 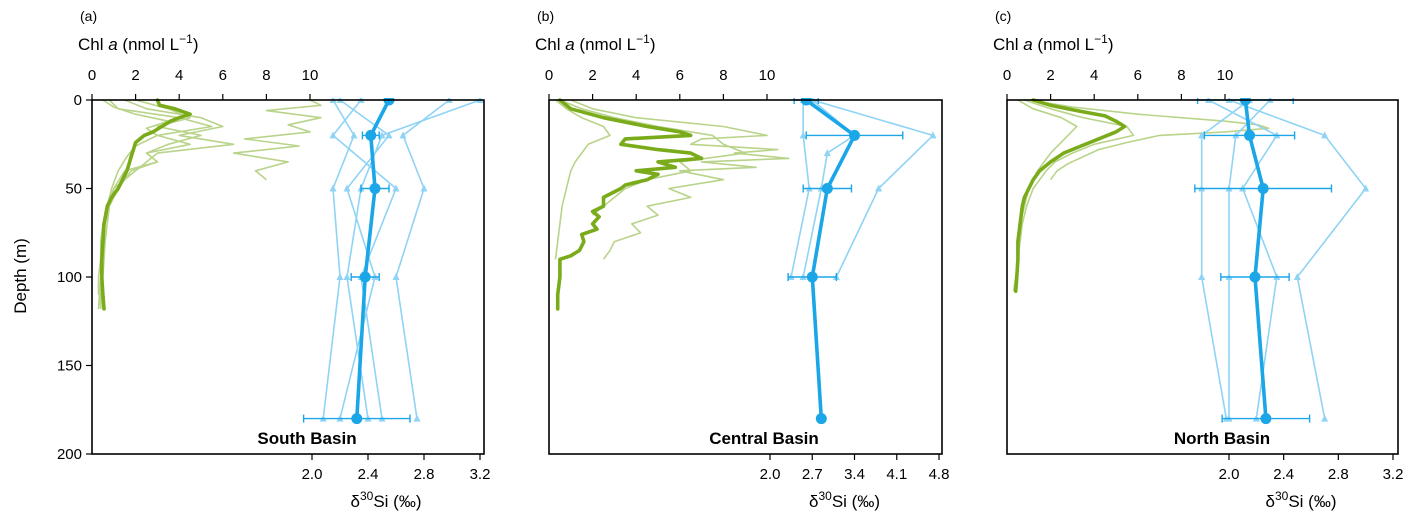 I want to click on y-axis-title: Depth (m), so click(x=20, y=276).